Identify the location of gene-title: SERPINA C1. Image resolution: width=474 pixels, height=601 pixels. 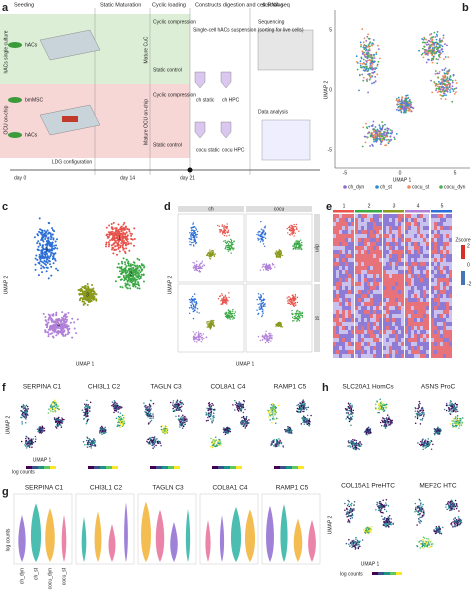
(42, 387).